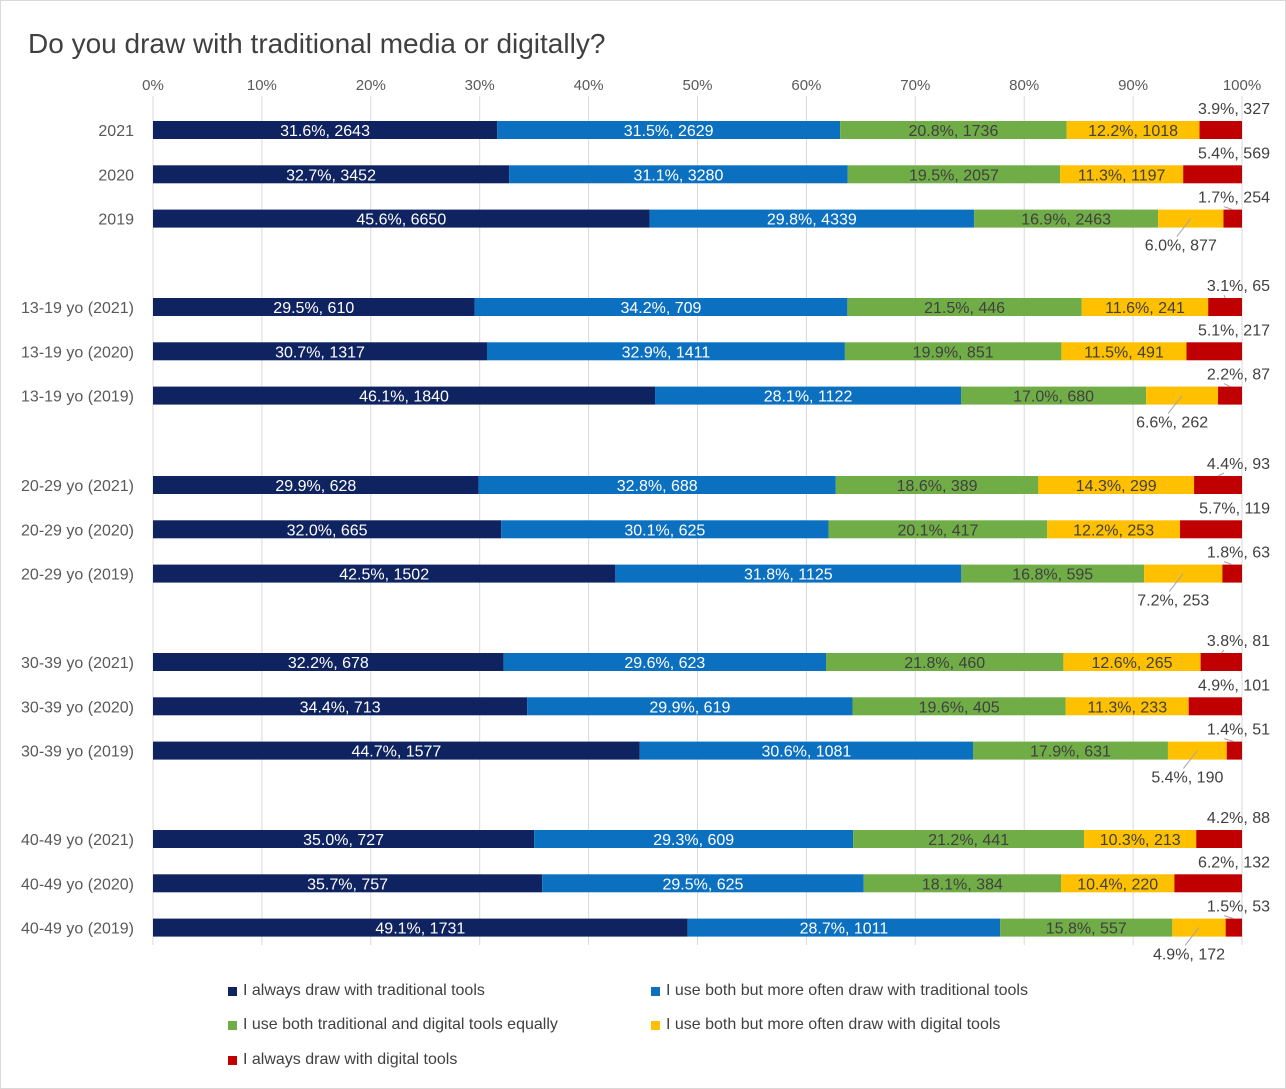 This screenshot has height=1089, width=1286. What do you see at coordinates (697, 85) in the screenshot?
I see `x-tick-label: 50%` at bounding box center [697, 85].